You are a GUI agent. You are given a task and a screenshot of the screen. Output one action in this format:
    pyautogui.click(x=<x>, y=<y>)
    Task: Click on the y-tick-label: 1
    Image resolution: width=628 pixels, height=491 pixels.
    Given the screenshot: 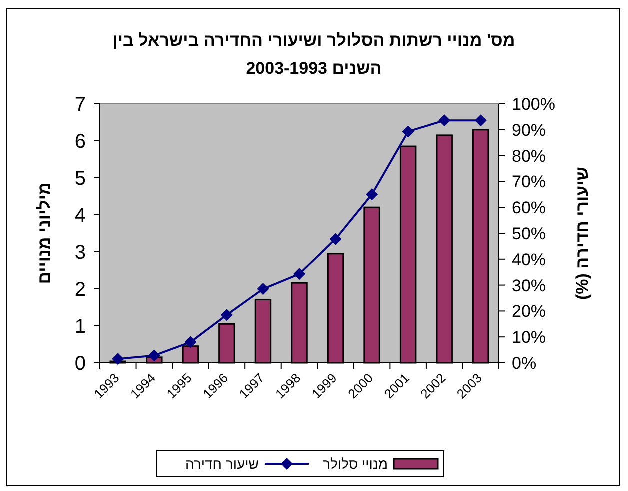 What is the action you would take?
    pyautogui.click(x=80, y=327)
    